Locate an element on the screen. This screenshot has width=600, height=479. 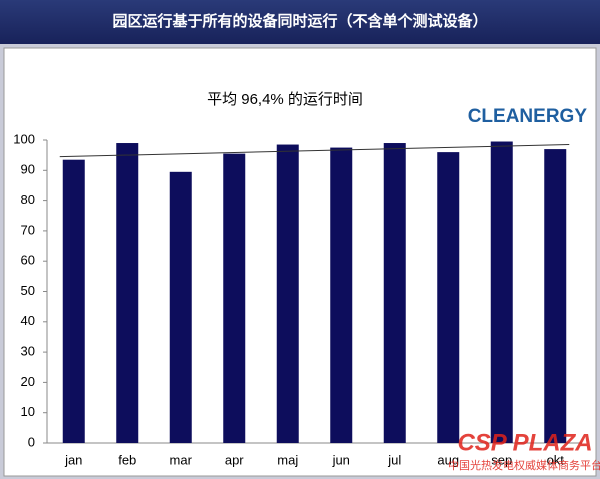
y-tick-label: 10 is located at coordinates (28, 411).